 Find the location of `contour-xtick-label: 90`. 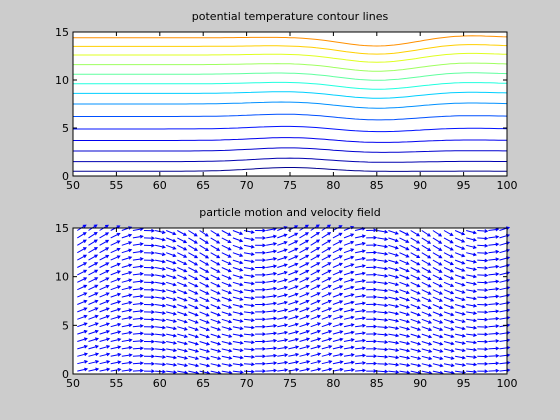

contour-xtick-label: 90 is located at coordinates (420, 185).